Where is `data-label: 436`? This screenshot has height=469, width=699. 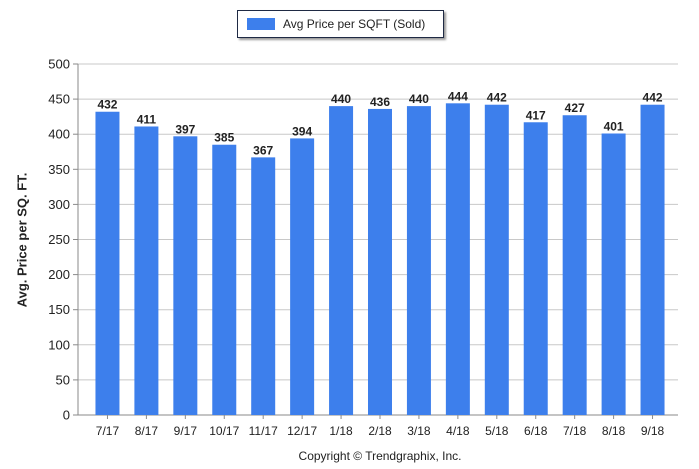
data-label: 436 is located at coordinates (380, 102).